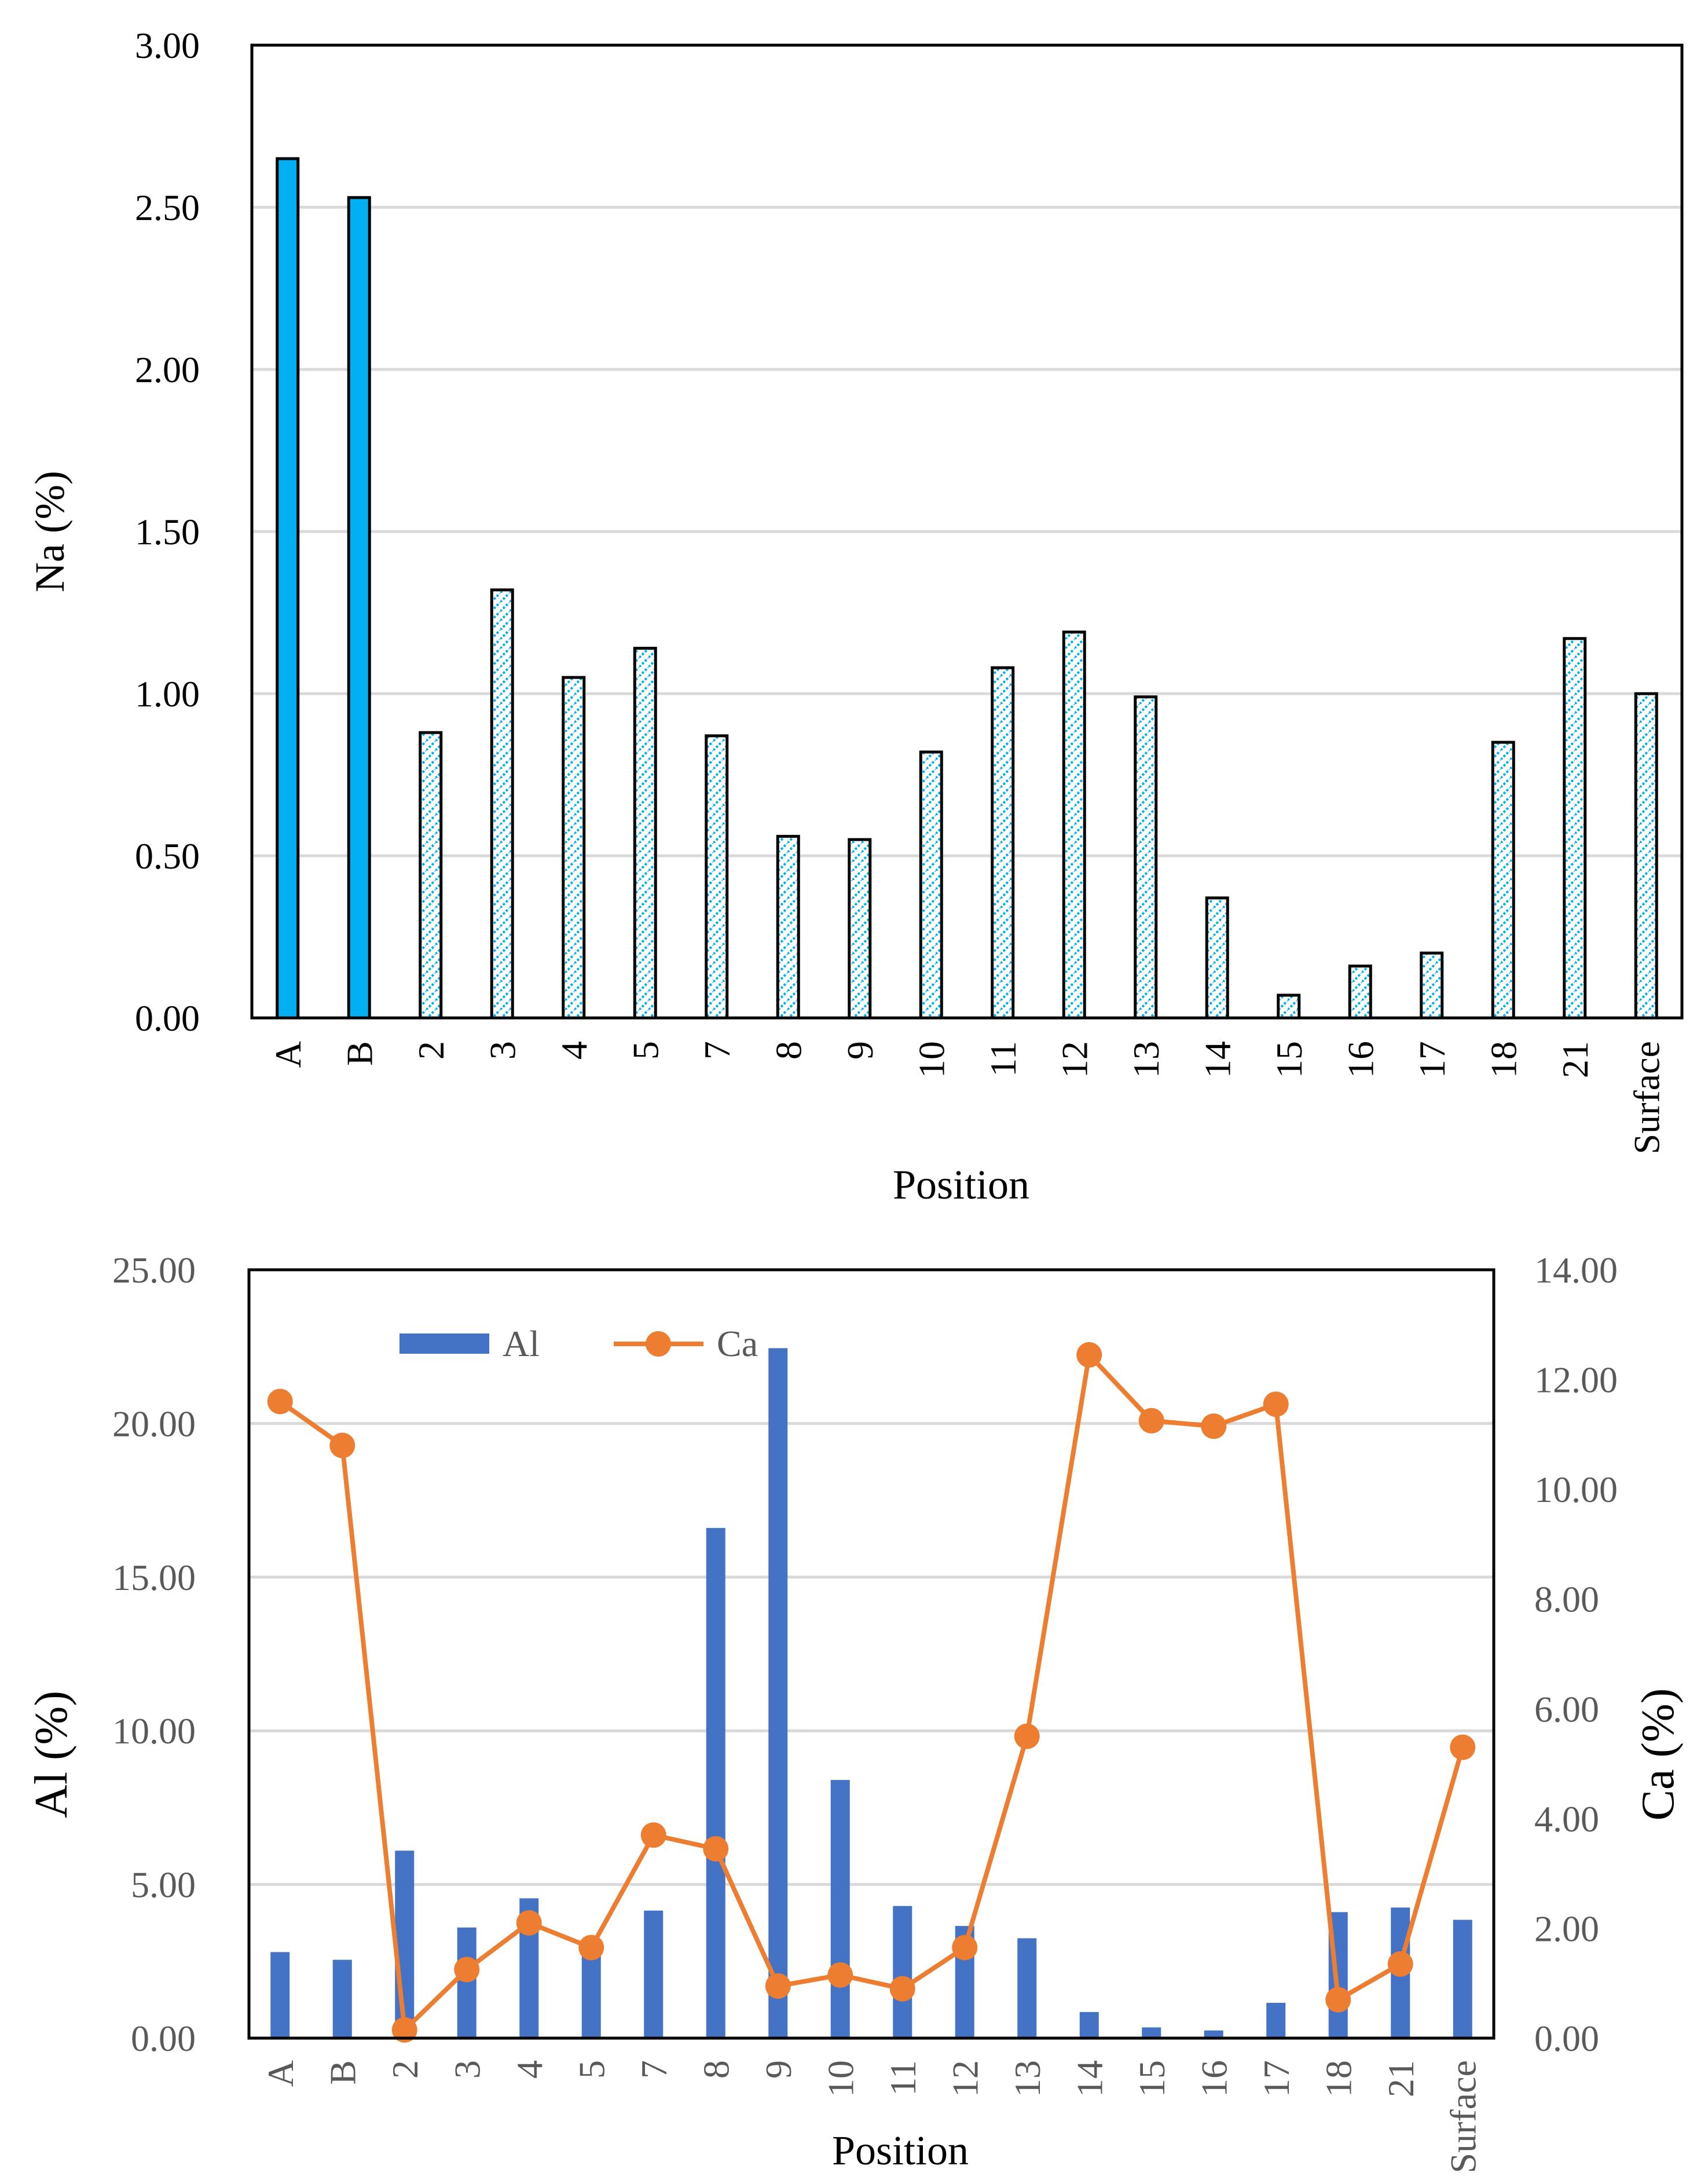  I want to click on bar-a, so click(288, 588).